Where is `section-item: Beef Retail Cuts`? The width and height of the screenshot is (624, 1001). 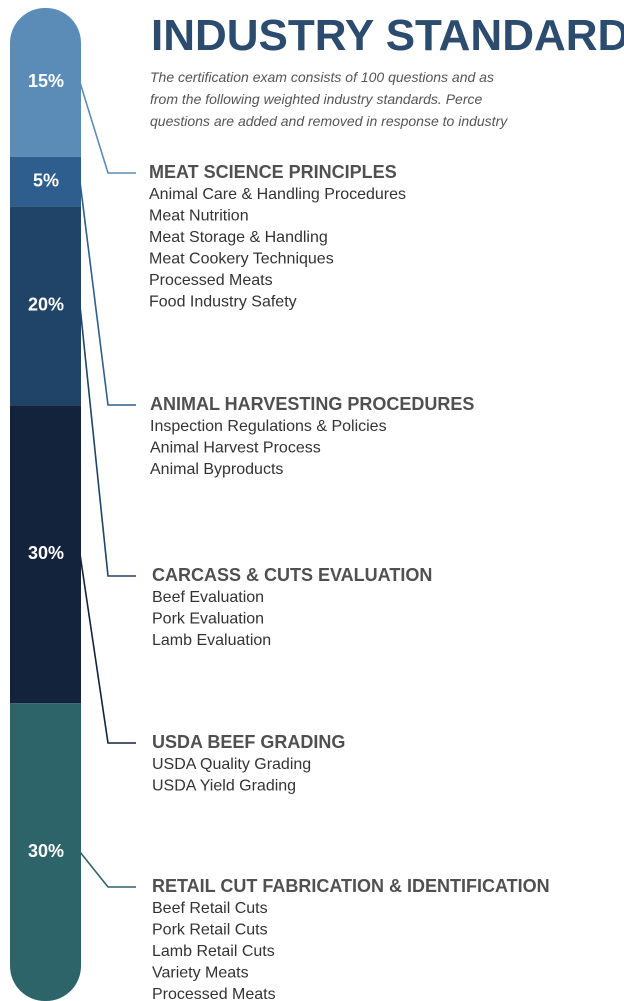 section-item: Beef Retail Cuts is located at coordinates (210, 908).